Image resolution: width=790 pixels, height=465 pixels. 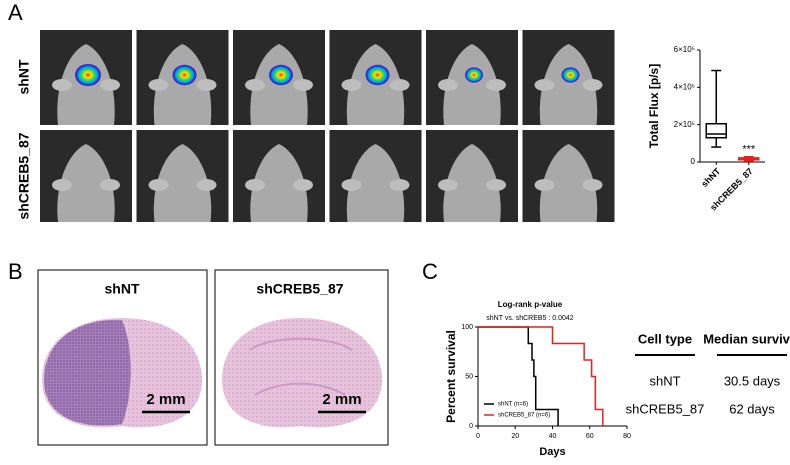 What do you see at coordinates (24, 76) in the screenshot?
I see `row-label: shNT` at bounding box center [24, 76].